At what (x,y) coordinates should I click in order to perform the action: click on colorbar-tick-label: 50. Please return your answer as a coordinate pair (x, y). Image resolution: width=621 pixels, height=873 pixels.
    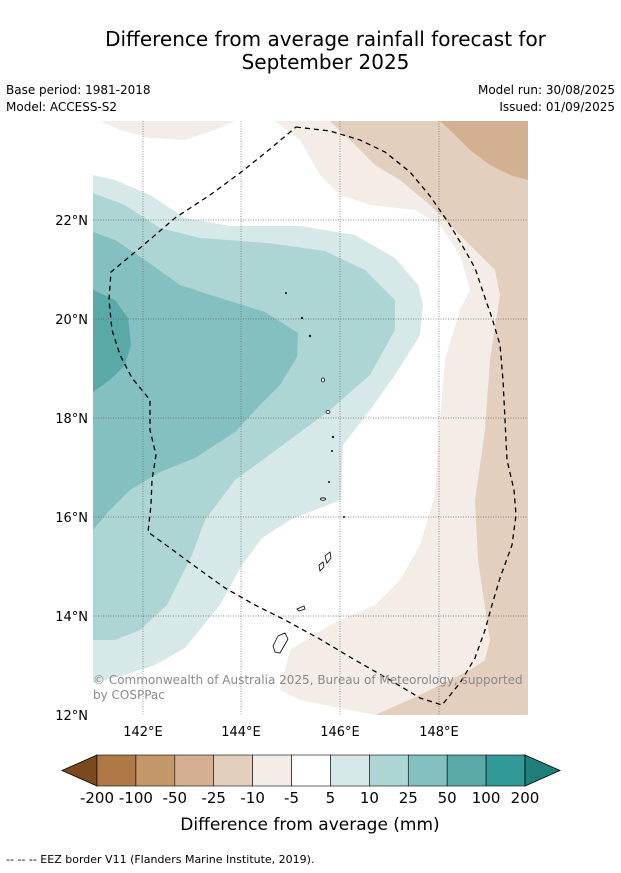
    Looking at the image, I should click on (447, 798).